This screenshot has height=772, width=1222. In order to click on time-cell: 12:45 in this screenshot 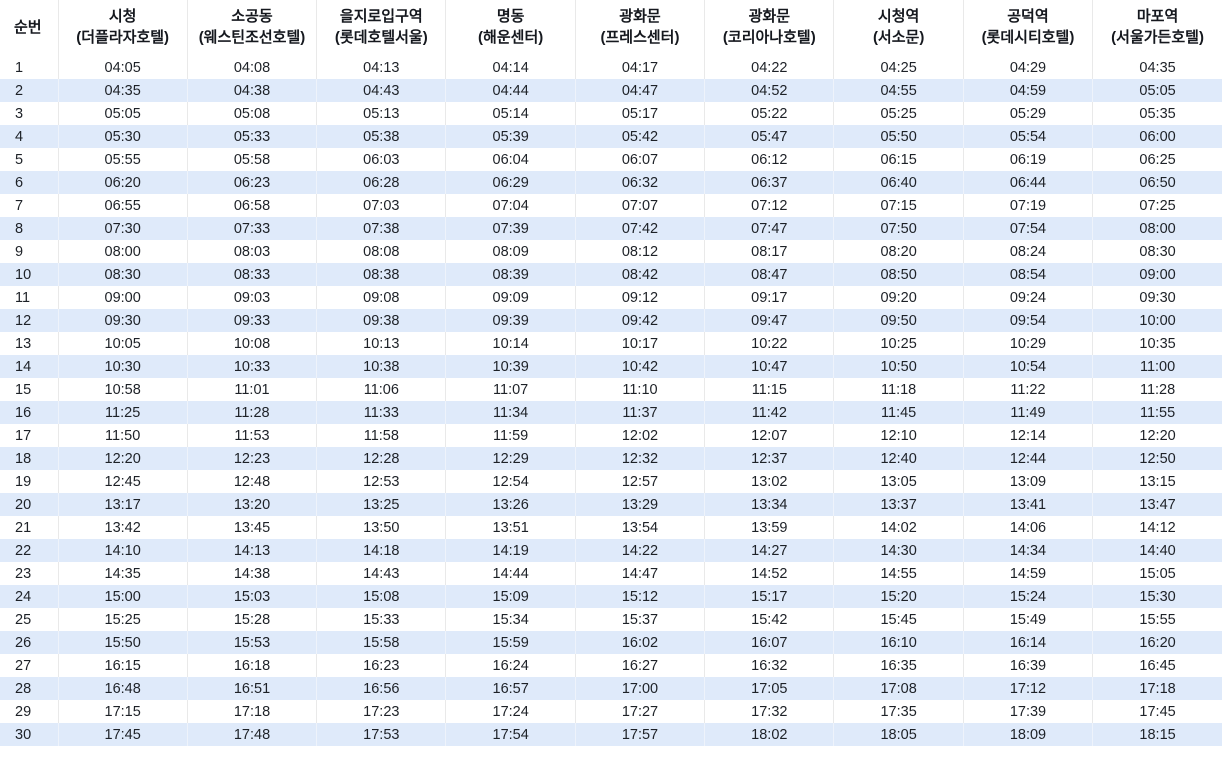, I will do `click(123, 481)`.